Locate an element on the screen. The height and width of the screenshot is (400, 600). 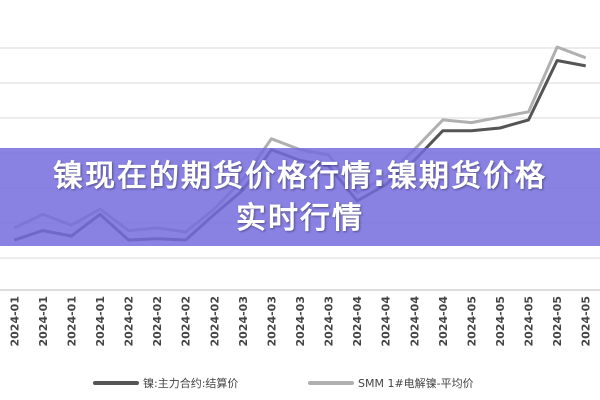
legend-label: 镍:主力合约:结算价 is located at coordinates (190, 383).